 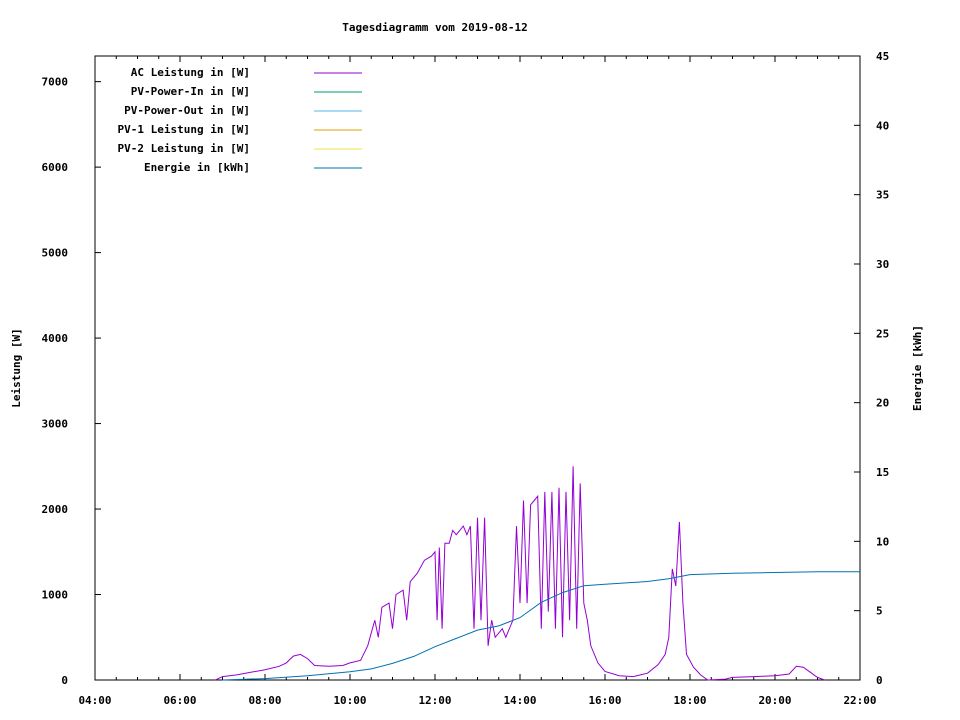 I want to click on x-tick-label: 06:00, so click(x=179, y=700).